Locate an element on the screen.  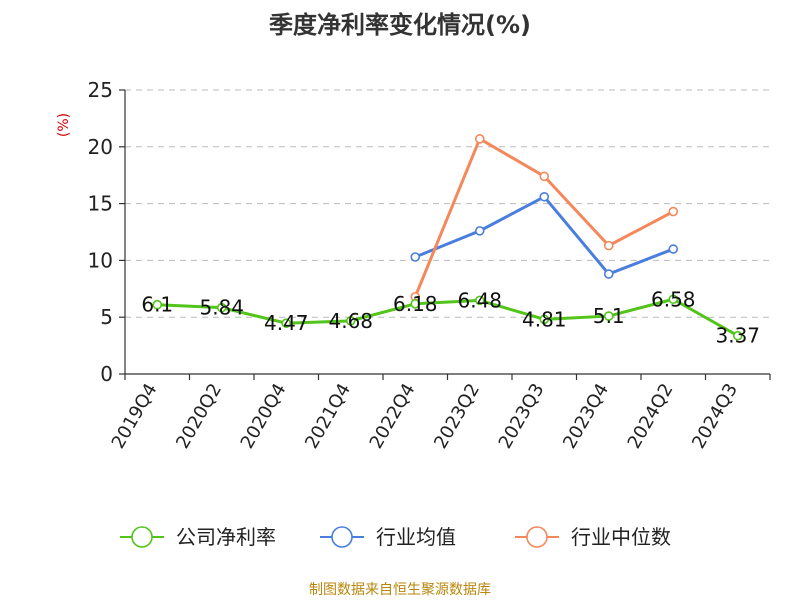
x-tick-label: 2024Q2 is located at coordinates (651, 416).